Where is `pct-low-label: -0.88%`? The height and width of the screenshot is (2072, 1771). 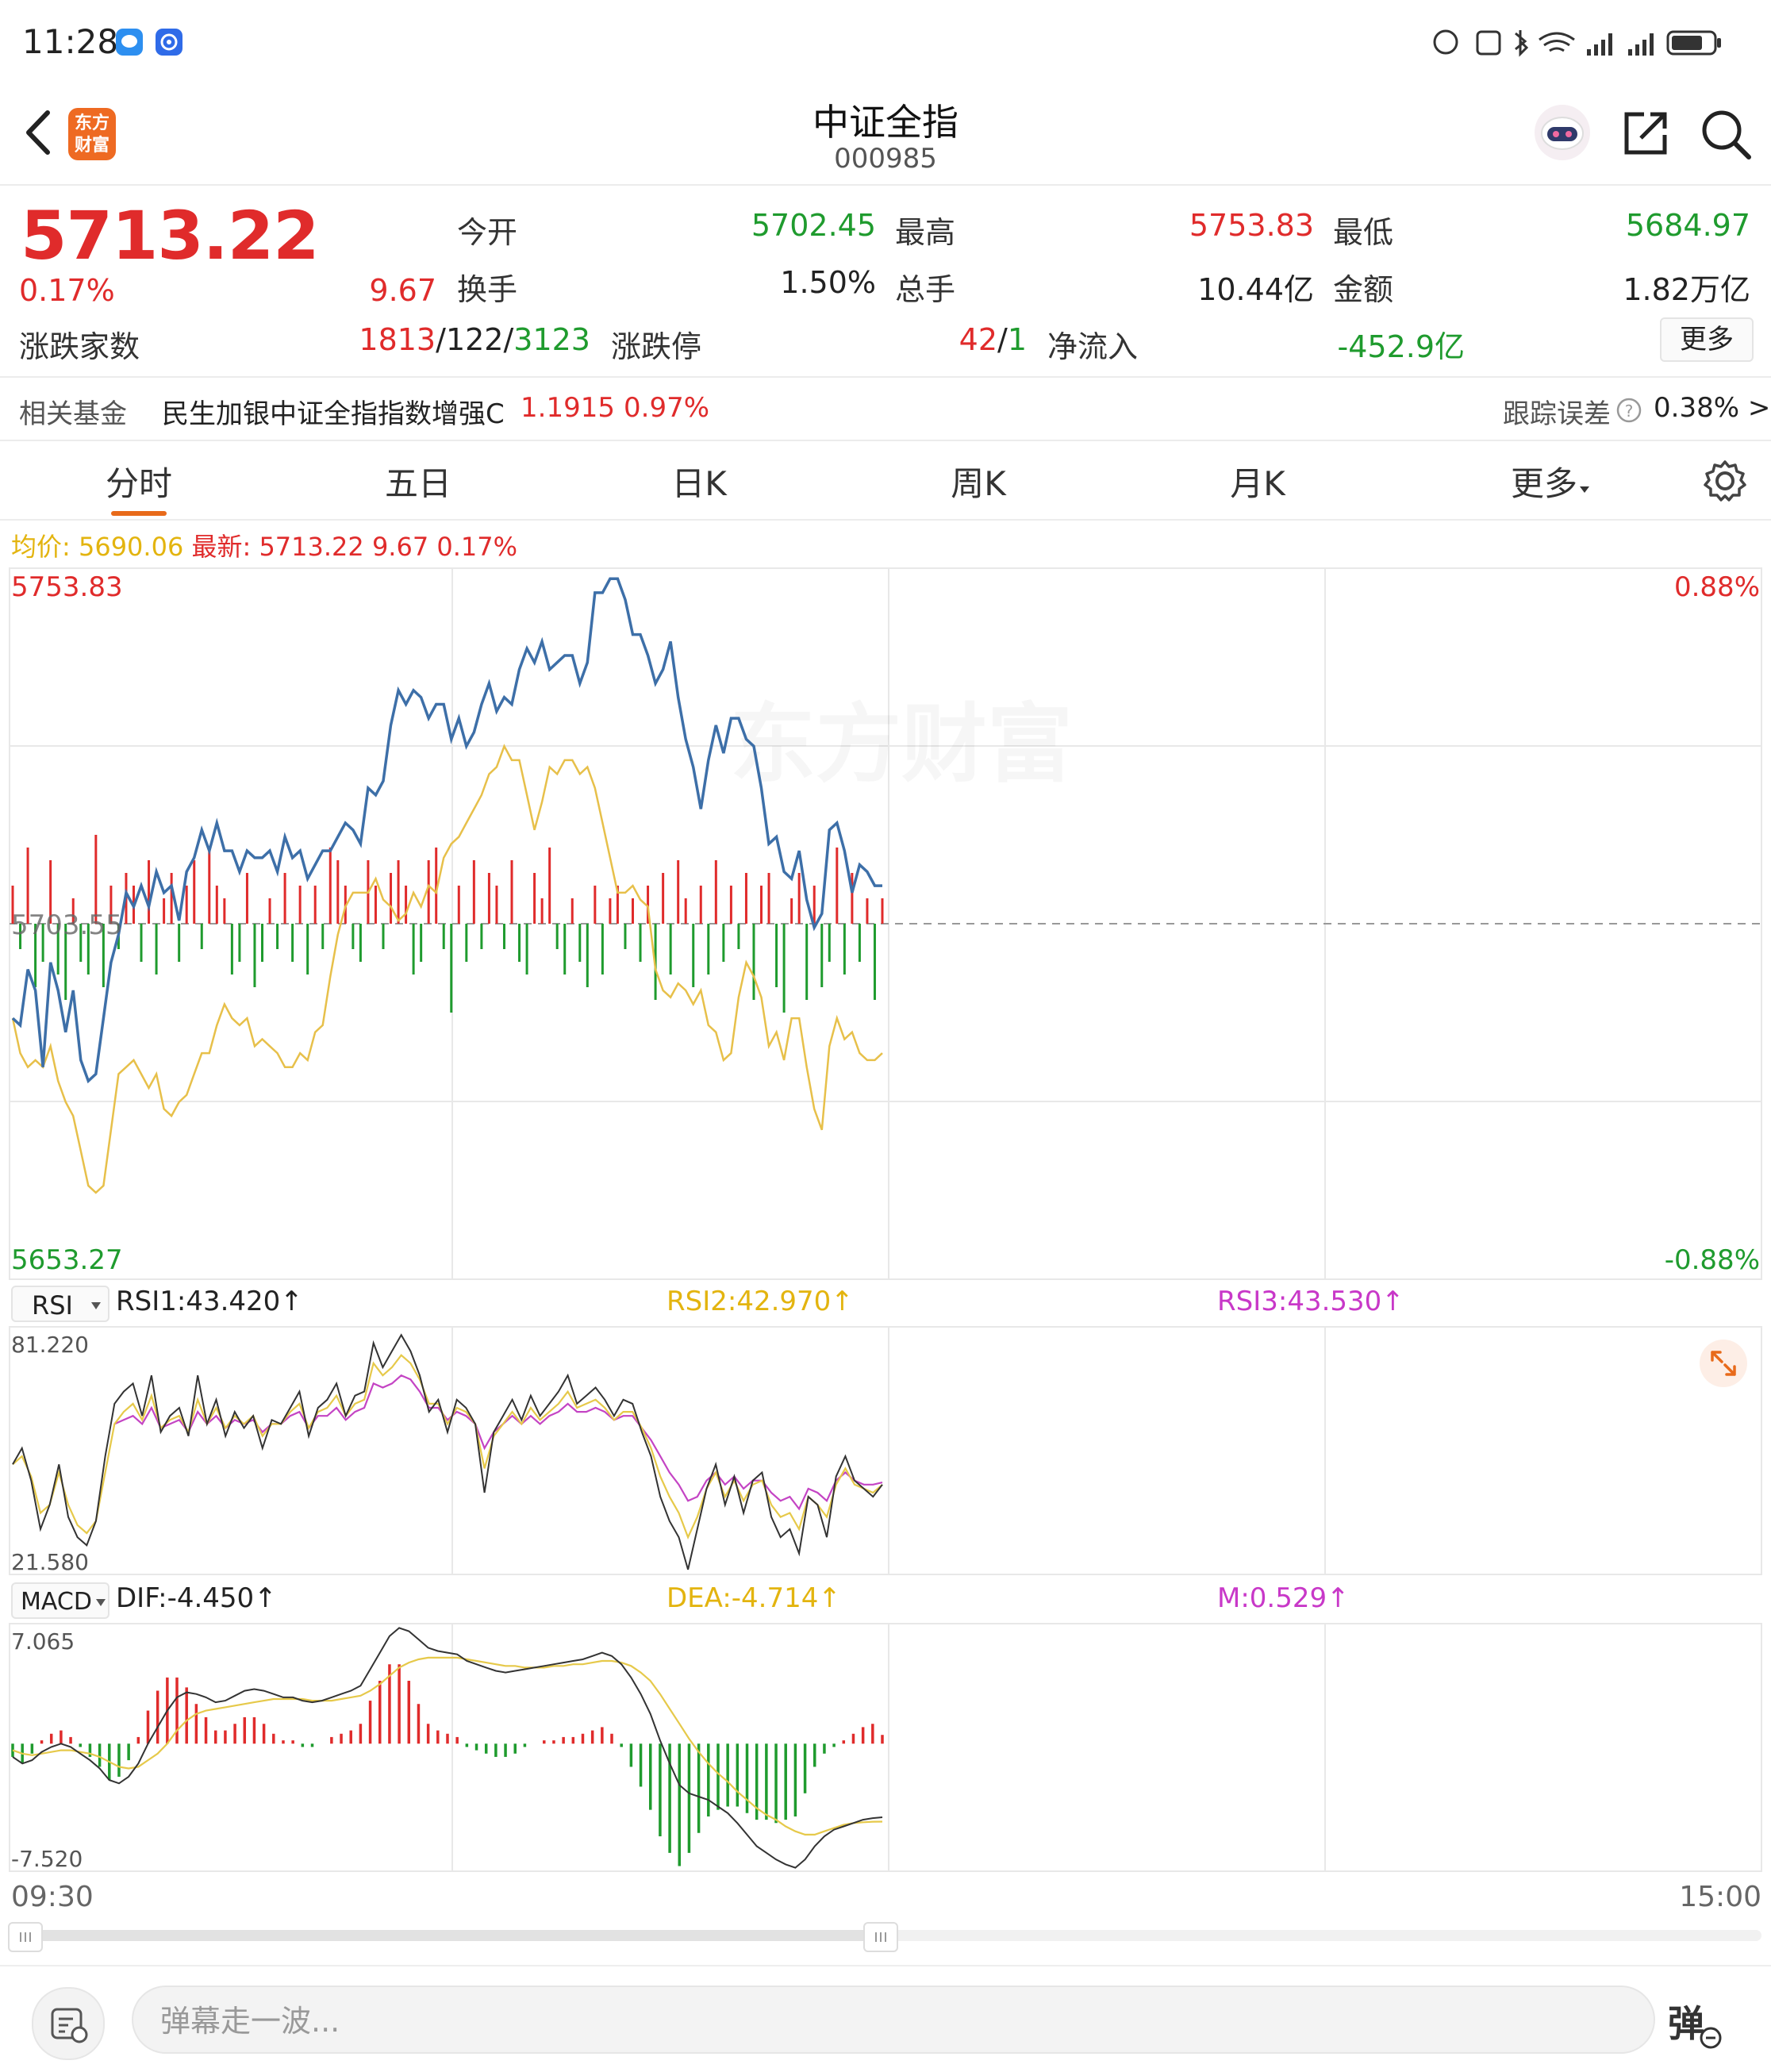 pct-low-label: -0.88% is located at coordinates (1712, 1260).